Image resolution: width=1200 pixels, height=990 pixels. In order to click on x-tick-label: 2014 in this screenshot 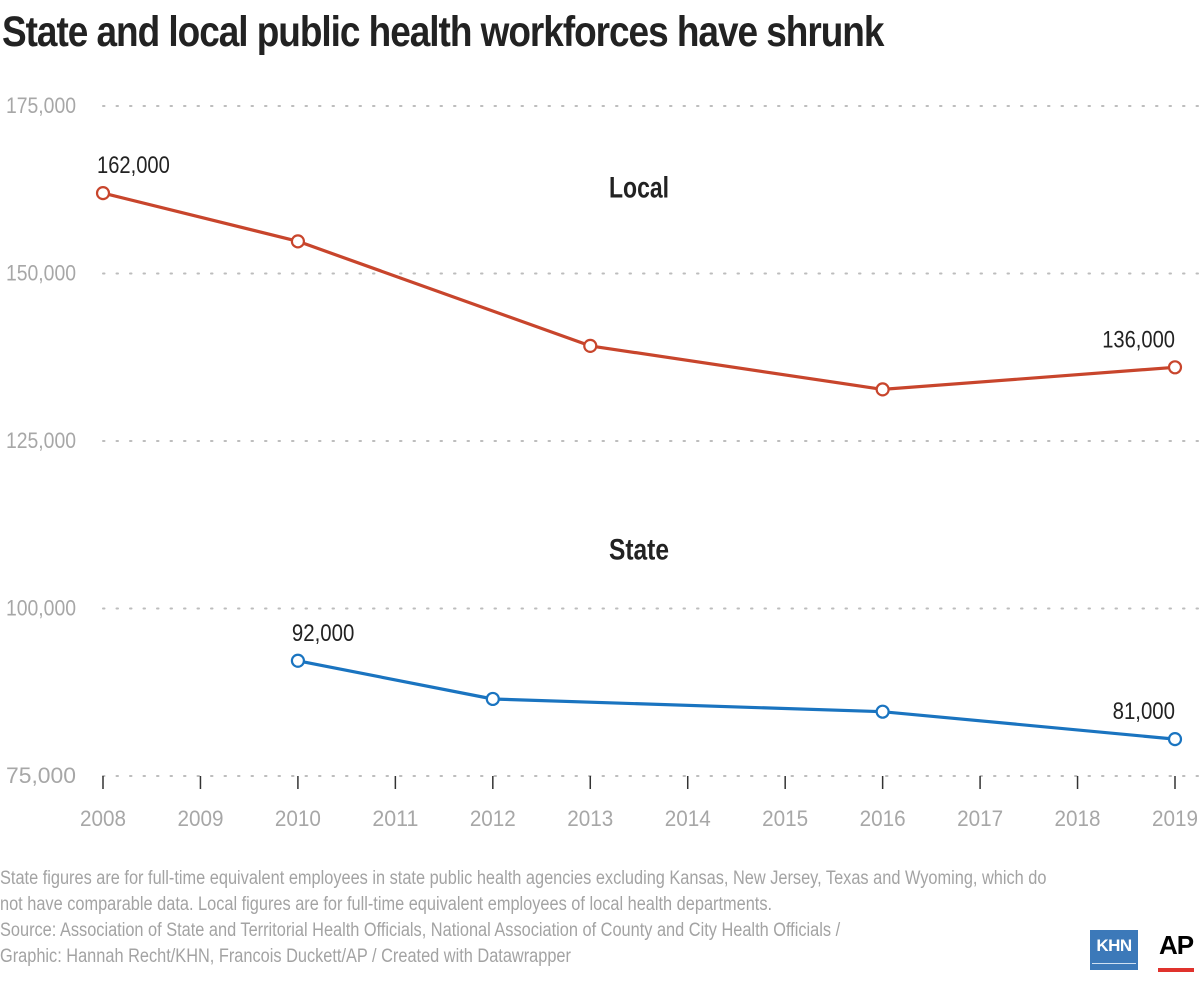, I will do `click(688, 818)`.